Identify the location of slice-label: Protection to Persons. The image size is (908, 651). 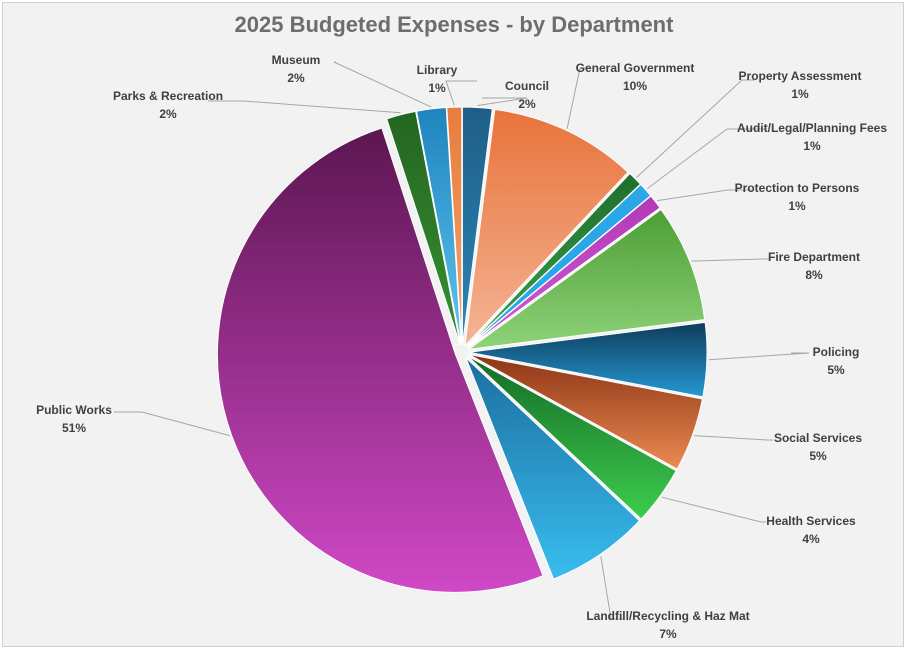
(797, 188).